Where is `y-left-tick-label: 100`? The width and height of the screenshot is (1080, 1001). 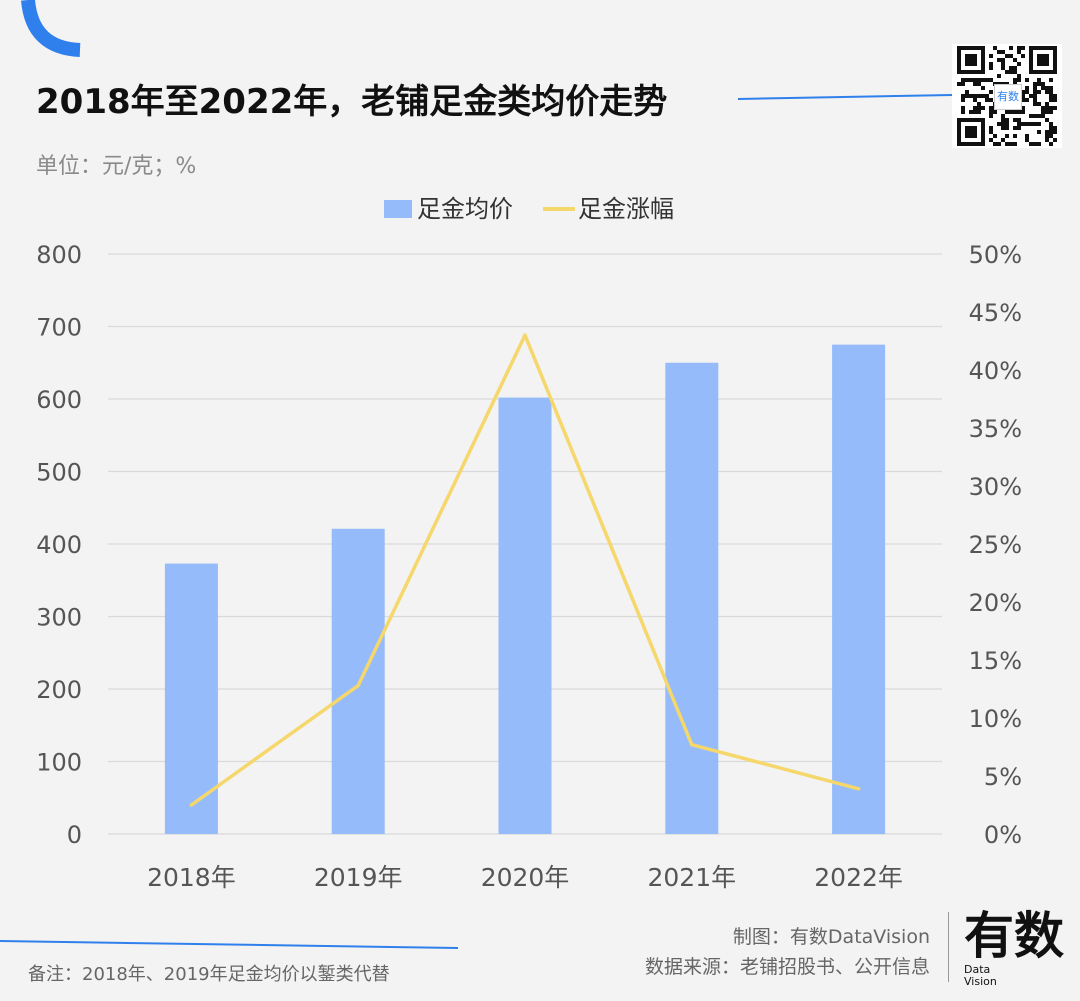 y-left-tick-label: 100 is located at coordinates (59, 763).